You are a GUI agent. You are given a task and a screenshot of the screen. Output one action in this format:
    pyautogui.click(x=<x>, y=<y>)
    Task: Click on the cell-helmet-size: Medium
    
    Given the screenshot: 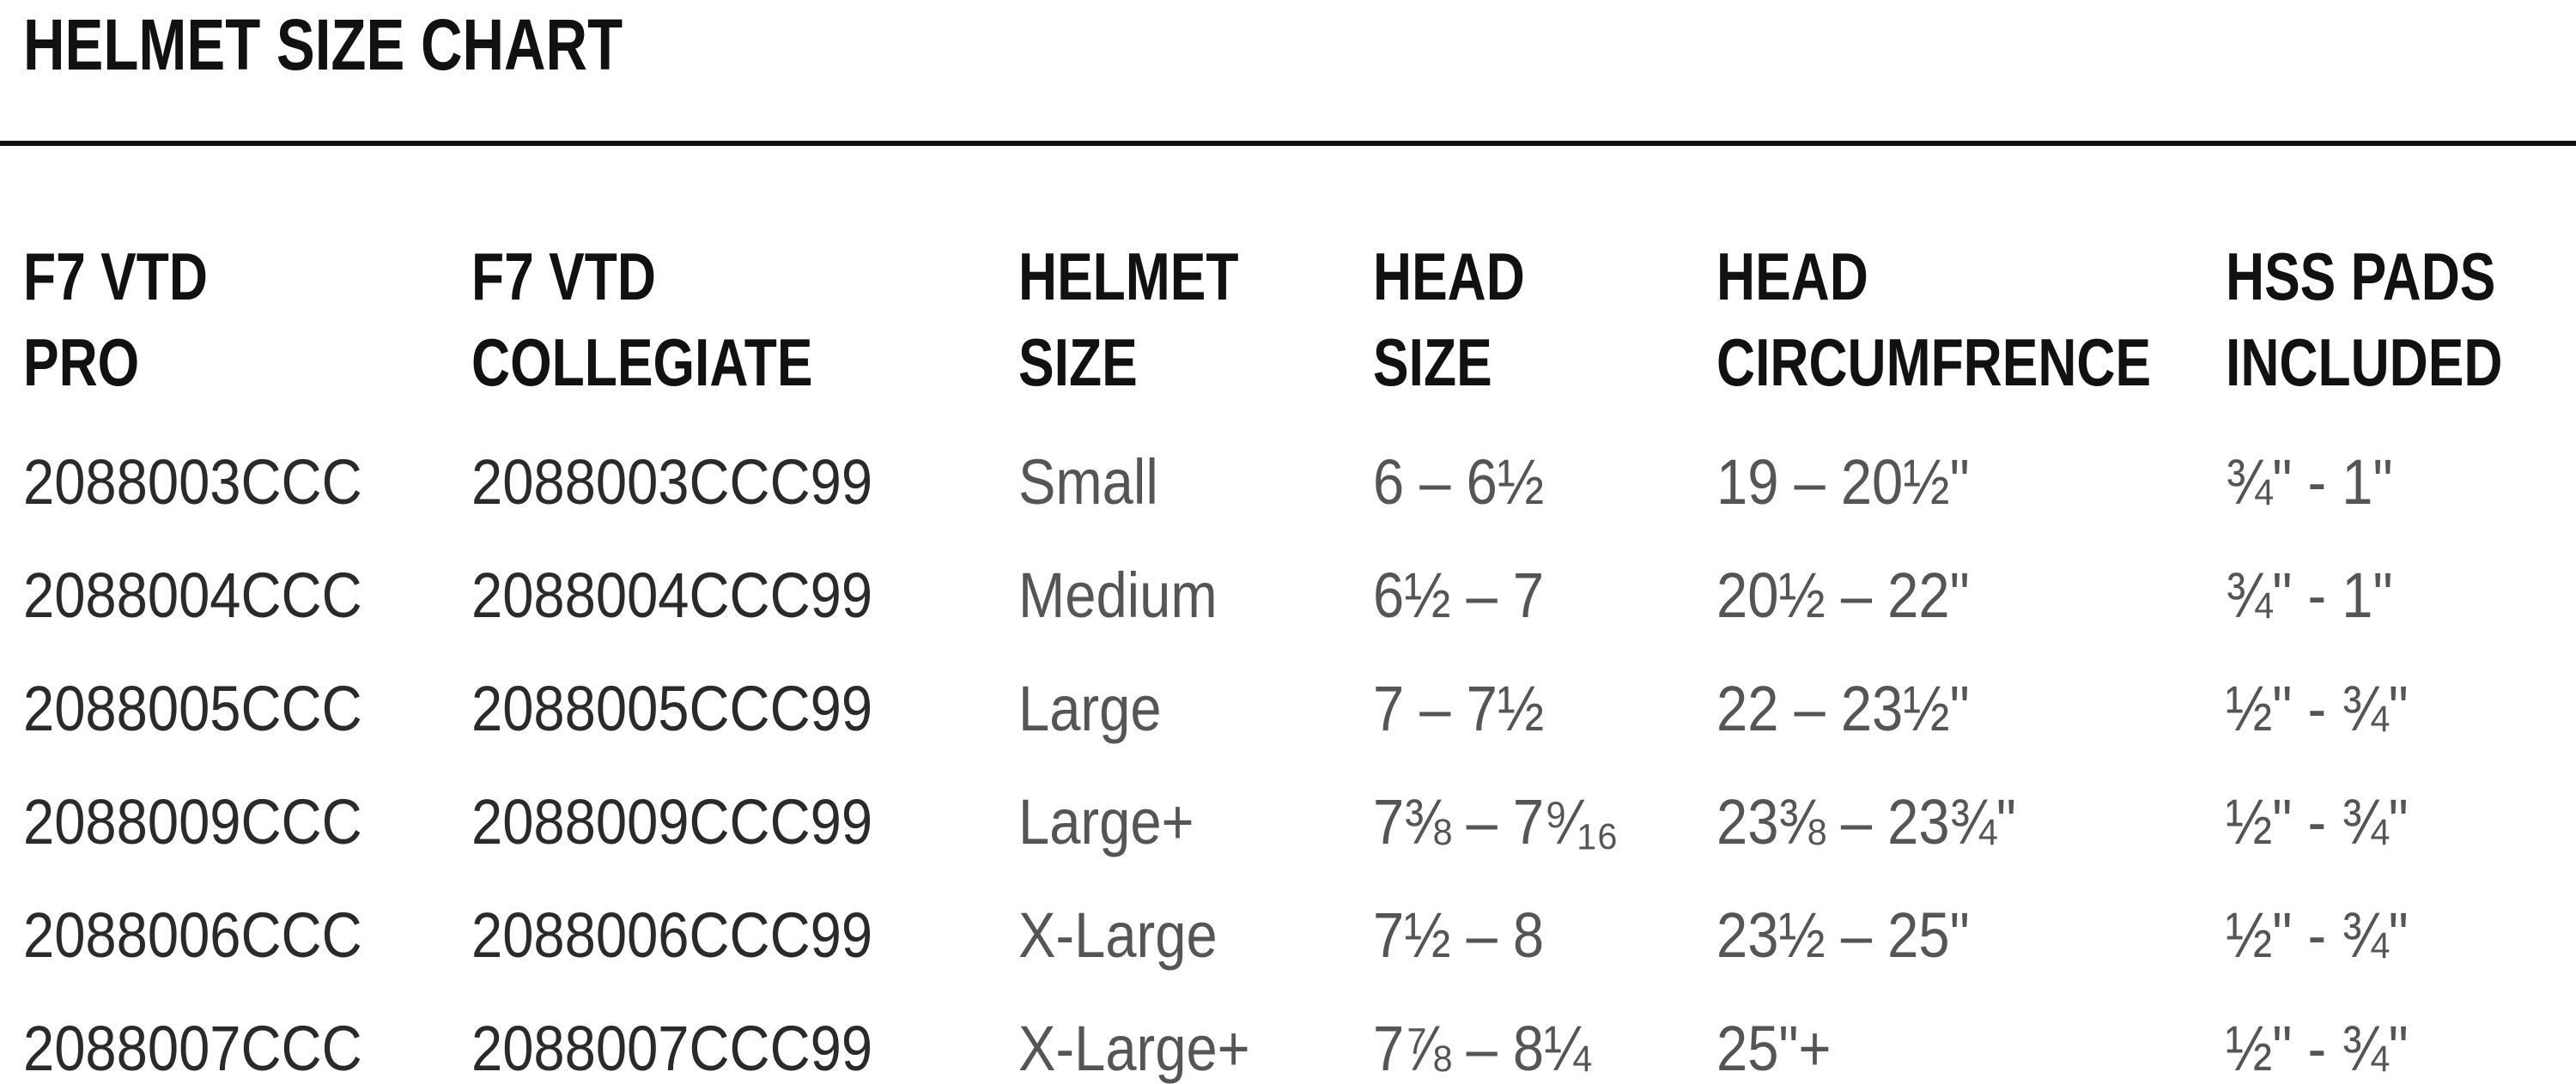 What is the action you would take?
    pyautogui.click(x=1118, y=595)
    